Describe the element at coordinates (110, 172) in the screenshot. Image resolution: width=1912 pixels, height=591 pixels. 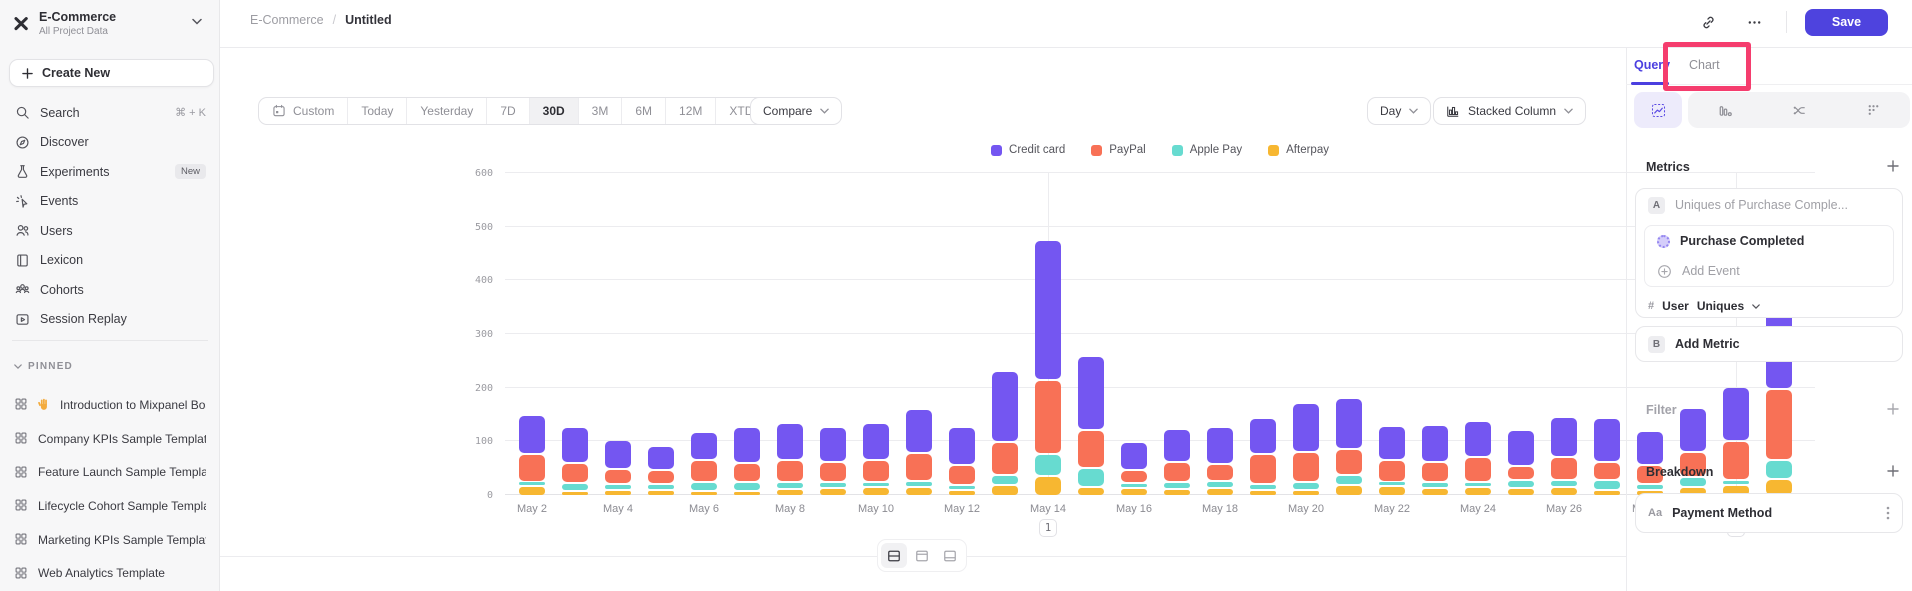
I see `sidebar-item-experiments: Experiments New` at that location.